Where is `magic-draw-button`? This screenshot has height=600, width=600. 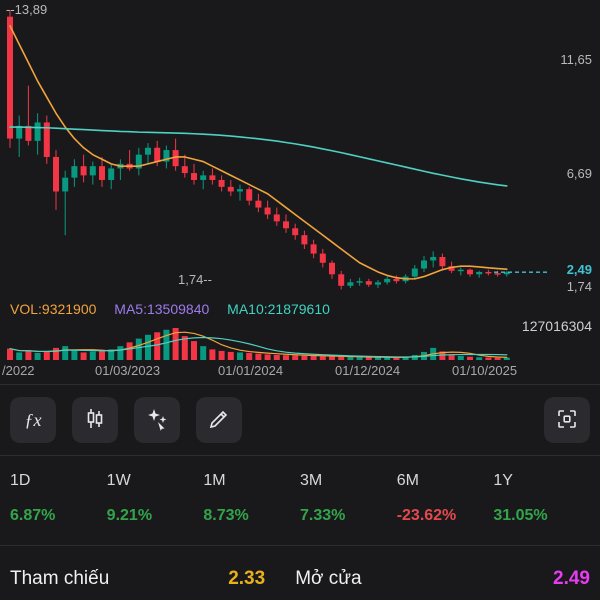 magic-draw-button is located at coordinates (157, 420).